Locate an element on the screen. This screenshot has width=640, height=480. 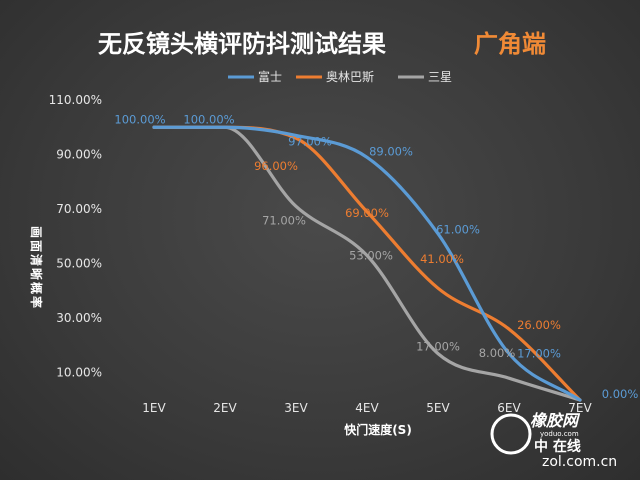
watermark-logo-sub: 中 在线 is located at coordinates (557, 446).